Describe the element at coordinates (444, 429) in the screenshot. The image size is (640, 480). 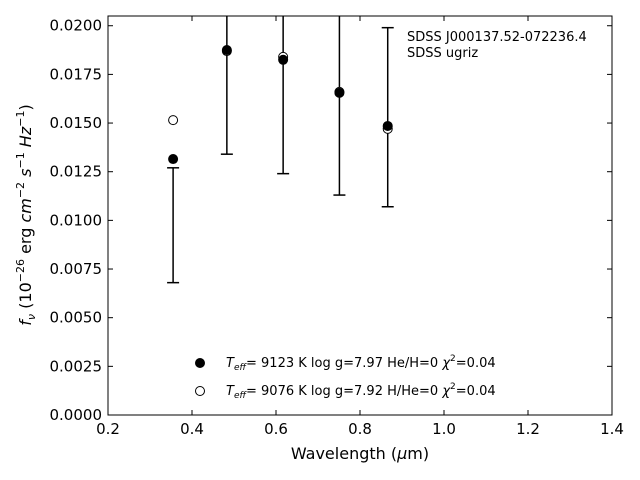
I see `x-tick-label: 1.0` at that location.